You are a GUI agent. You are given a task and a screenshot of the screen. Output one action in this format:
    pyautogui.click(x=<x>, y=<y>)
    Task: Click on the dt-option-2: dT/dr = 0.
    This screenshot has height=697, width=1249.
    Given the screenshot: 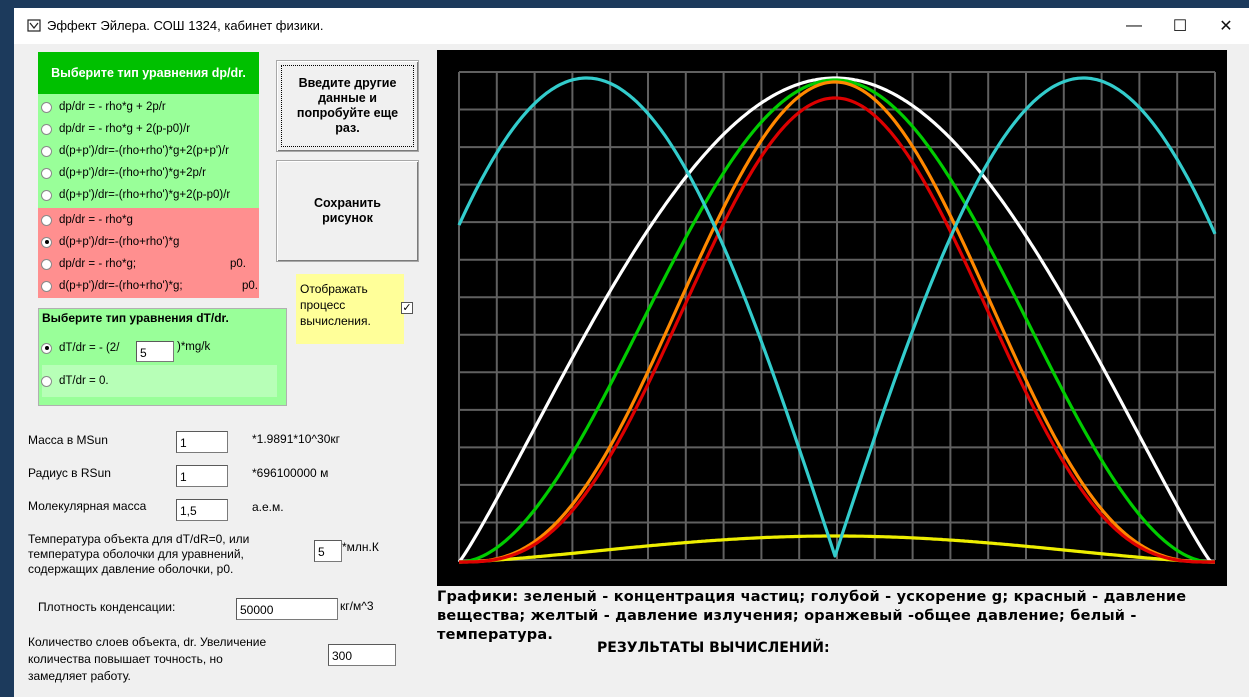 What is the action you would take?
    pyautogui.click(x=73, y=381)
    